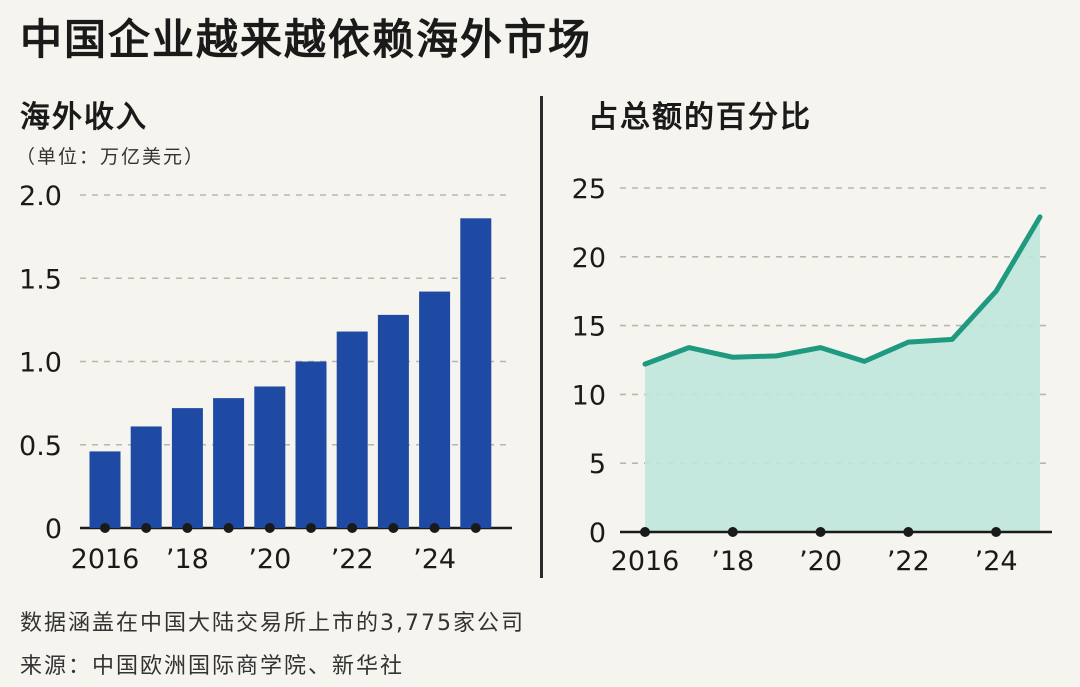 The height and width of the screenshot is (687, 1080). What do you see at coordinates (589, 327) in the screenshot?
I see `y-tick-label: 15` at bounding box center [589, 327].